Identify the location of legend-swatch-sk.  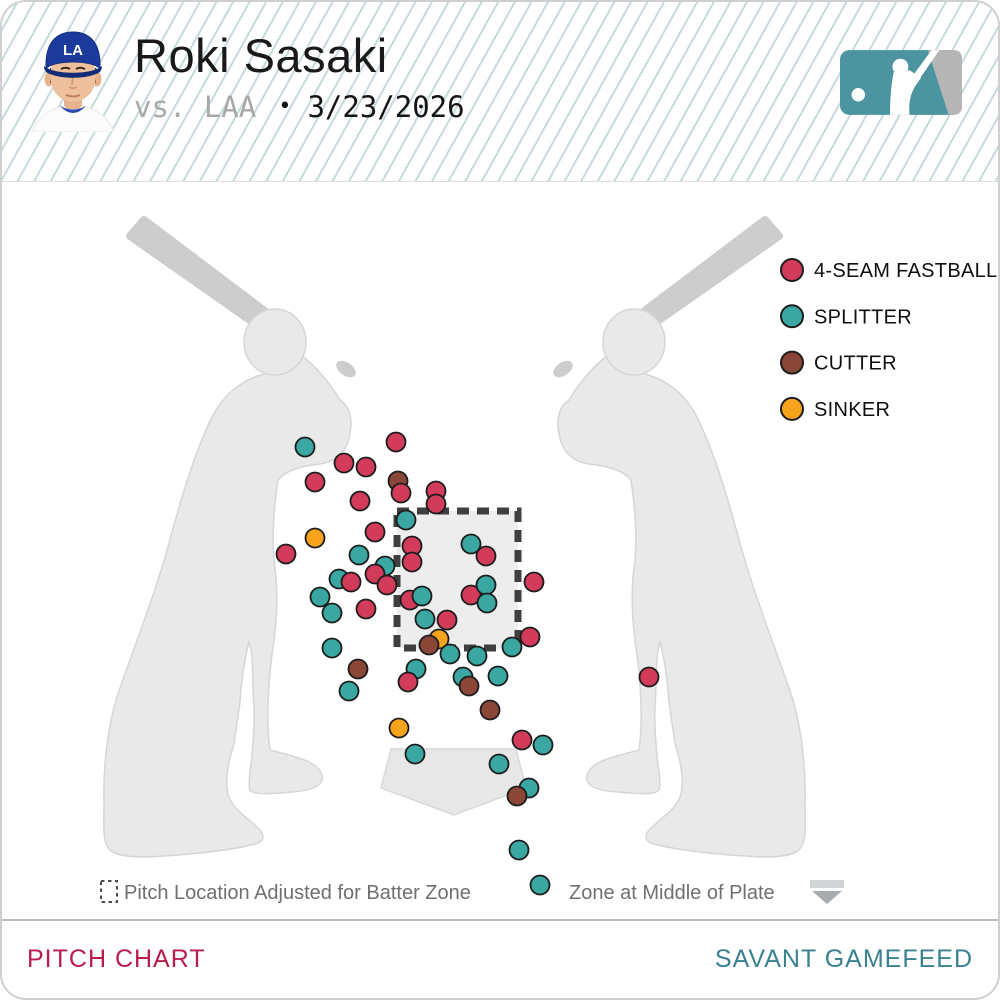
(792, 408).